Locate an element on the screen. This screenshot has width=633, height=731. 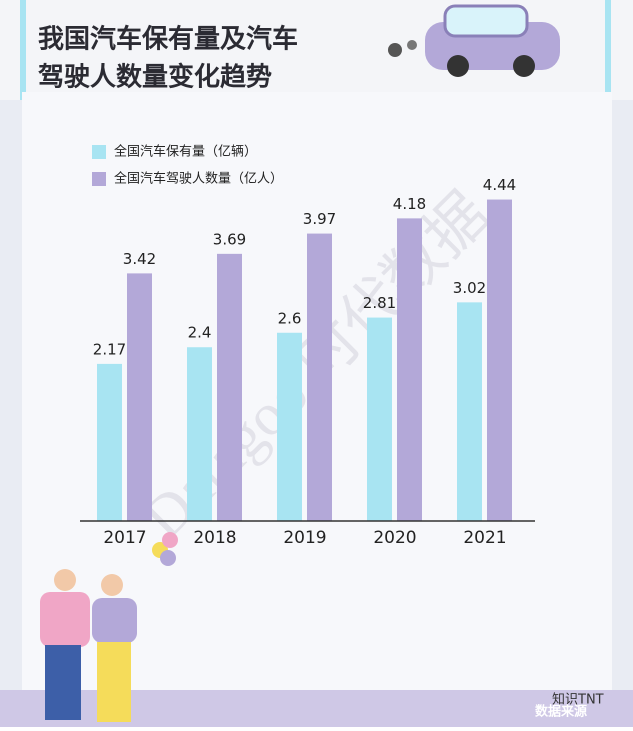
source: 数据来源 is located at coordinates (561, 712).